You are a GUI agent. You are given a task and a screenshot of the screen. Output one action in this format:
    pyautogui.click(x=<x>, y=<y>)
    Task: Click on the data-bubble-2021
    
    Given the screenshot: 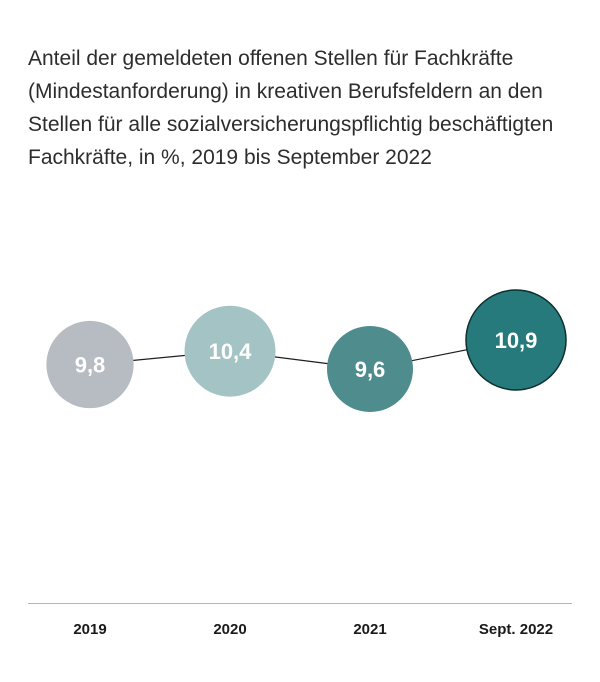 What is the action you would take?
    pyautogui.click(x=370, y=369)
    